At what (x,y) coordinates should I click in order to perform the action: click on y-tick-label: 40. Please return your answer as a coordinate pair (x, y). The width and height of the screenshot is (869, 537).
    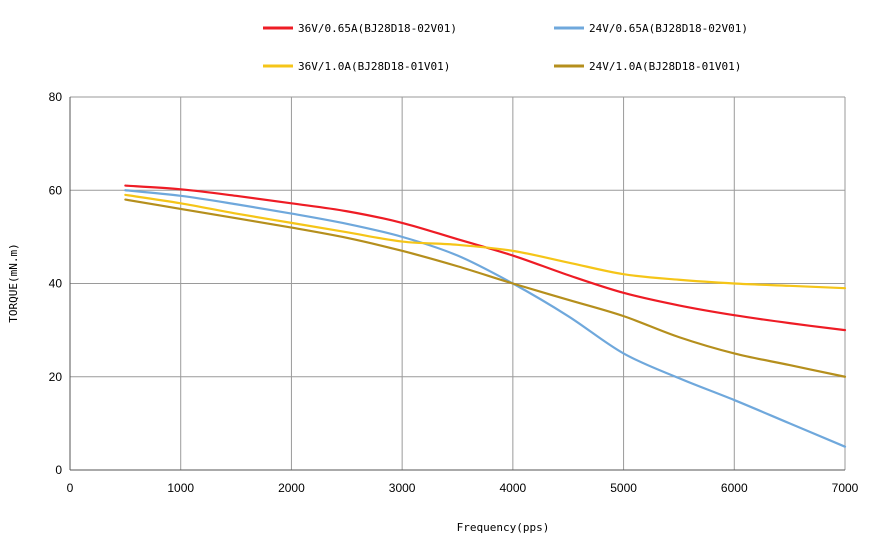
    Looking at the image, I should click on (56, 284).